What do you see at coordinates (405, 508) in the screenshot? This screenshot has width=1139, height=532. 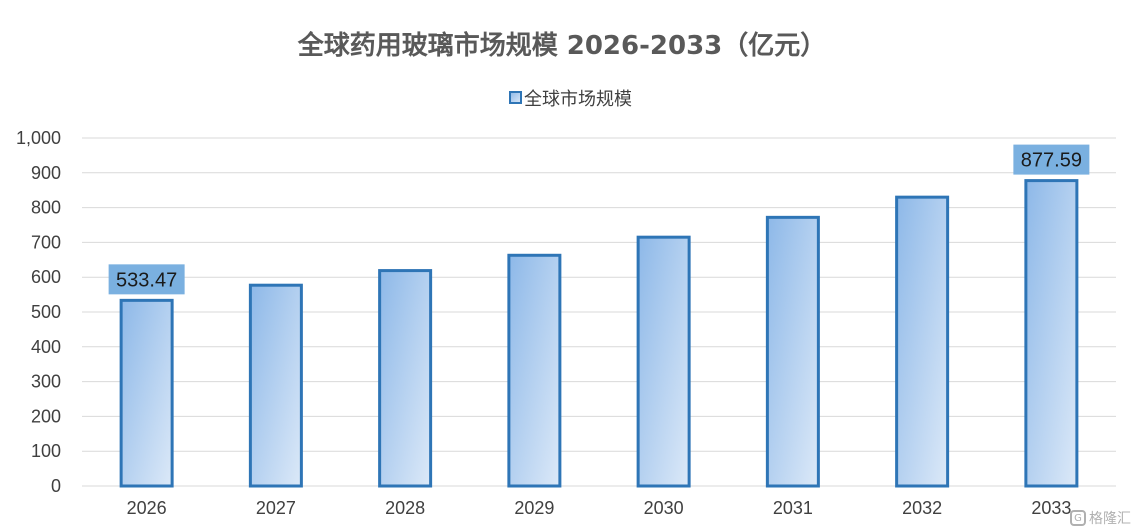 I see `x-tick-label: 2028` at bounding box center [405, 508].